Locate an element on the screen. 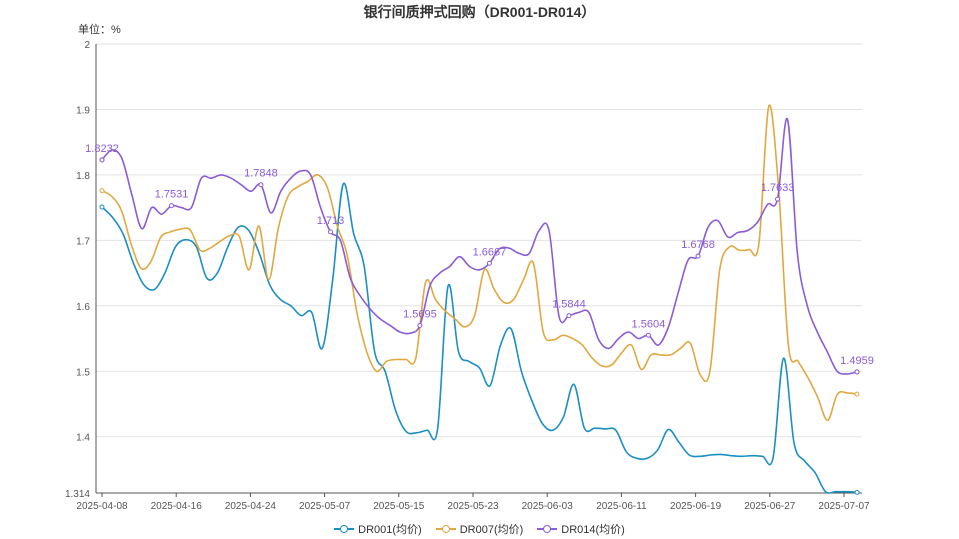  data-label: 1.7633 is located at coordinates (778, 188).